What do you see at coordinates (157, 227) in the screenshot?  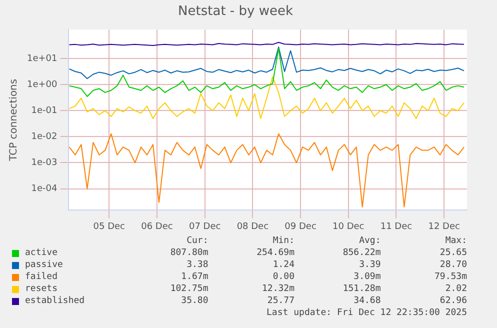 I see `x-tick-label: 06 Dec` at bounding box center [157, 227].